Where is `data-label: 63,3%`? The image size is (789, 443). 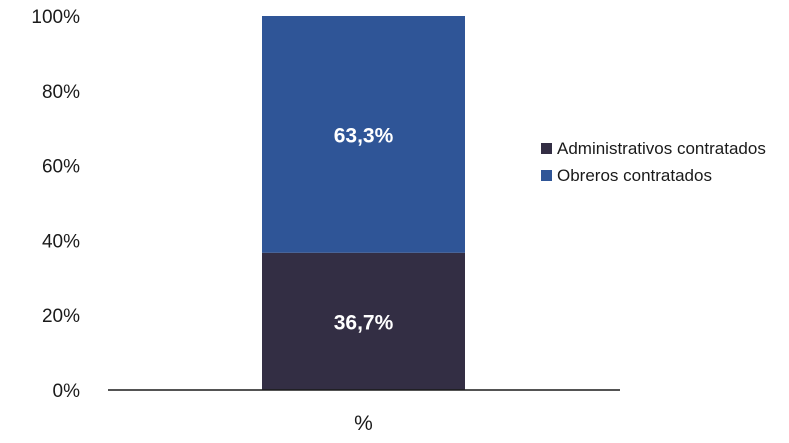 data-label: 63,3% is located at coordinates (364, 135).